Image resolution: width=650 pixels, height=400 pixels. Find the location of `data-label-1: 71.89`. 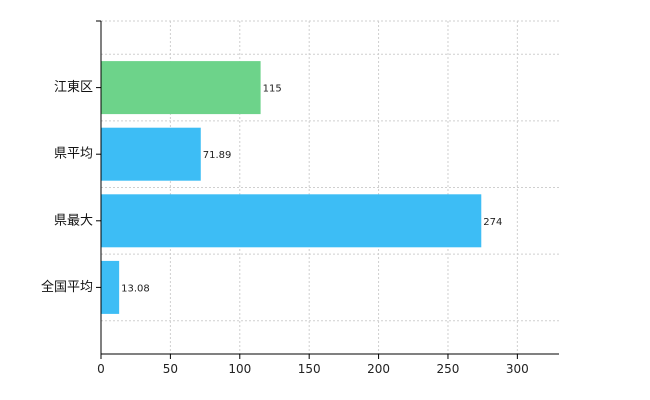

data-label-1: 71.89 is located at coordinates (217, 155).